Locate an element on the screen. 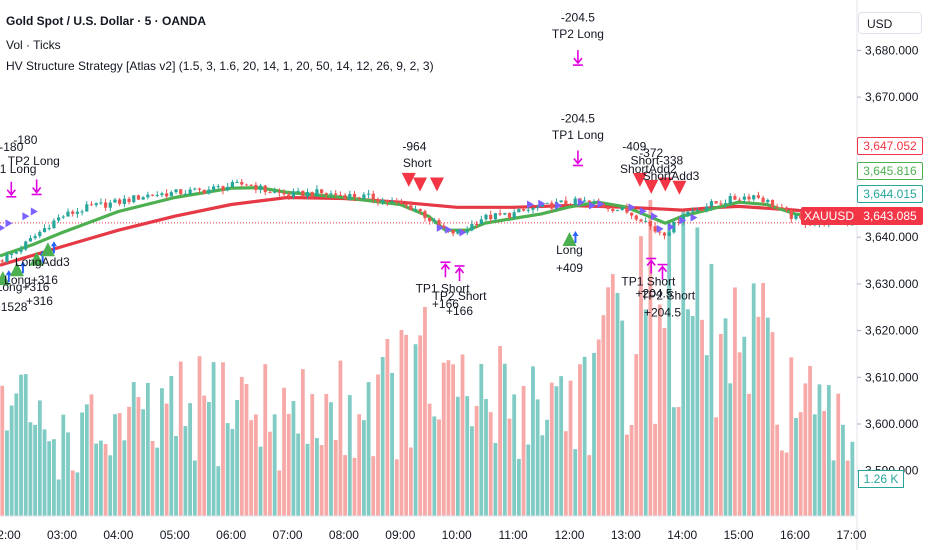 This screenshot has height=550, width=932. tp-exit-arrow-down is located at coordinates (36, 187).